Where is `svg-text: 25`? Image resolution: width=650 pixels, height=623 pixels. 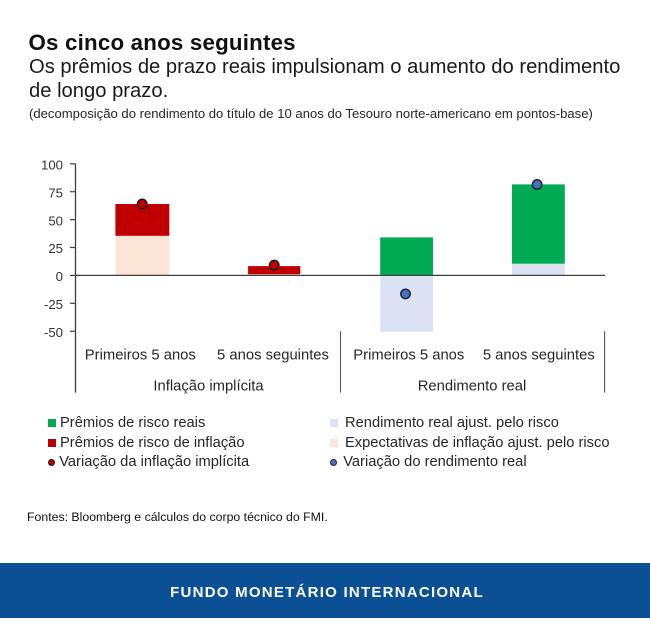
svg-text: 25 is located at coordinates (55, 248).